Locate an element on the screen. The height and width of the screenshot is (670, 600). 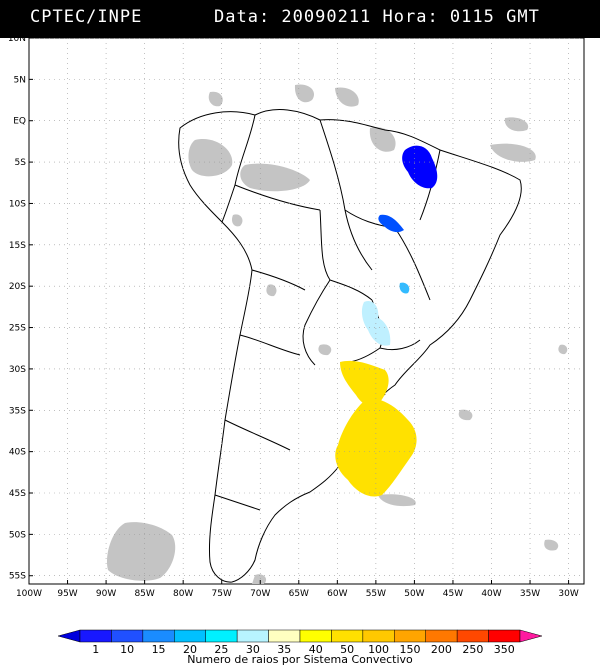
longitude-tick-label: 60W is located at coordinates (337, 594).